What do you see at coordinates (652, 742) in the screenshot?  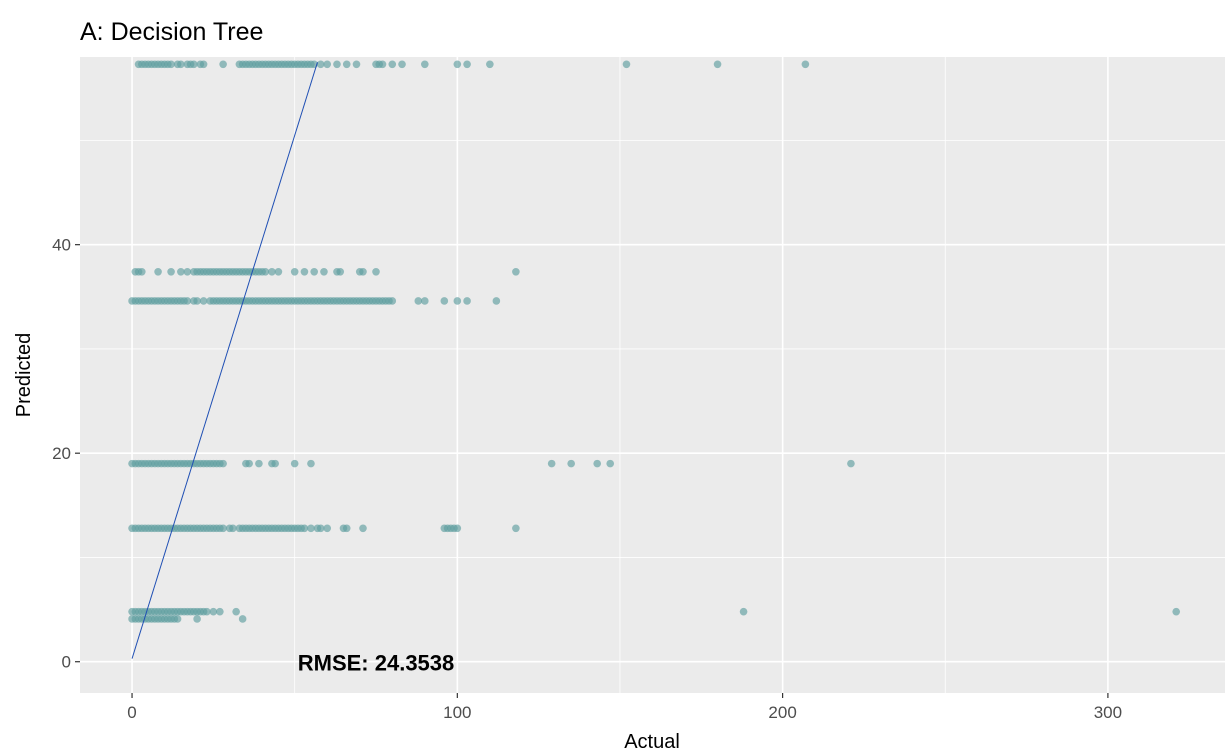 I see `x-axis-title: Actual` at bounding box center [652, 742].